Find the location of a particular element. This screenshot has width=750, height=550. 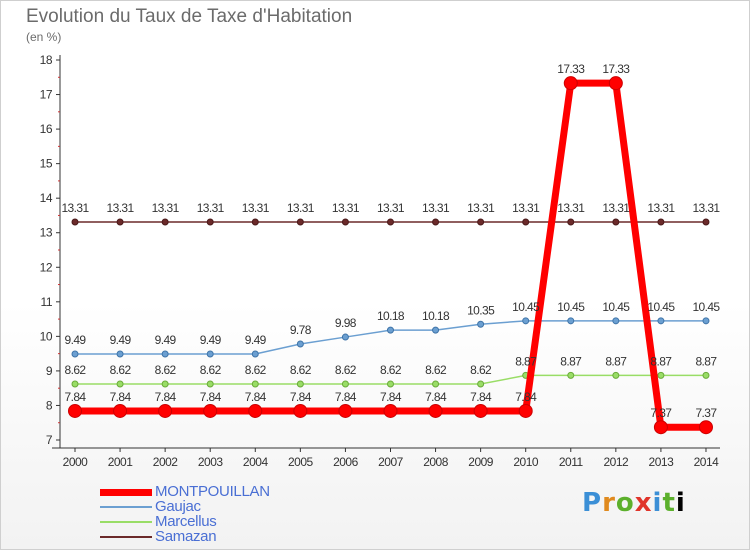

x-tick-label: 2013 is located at coordinates (662, 462).